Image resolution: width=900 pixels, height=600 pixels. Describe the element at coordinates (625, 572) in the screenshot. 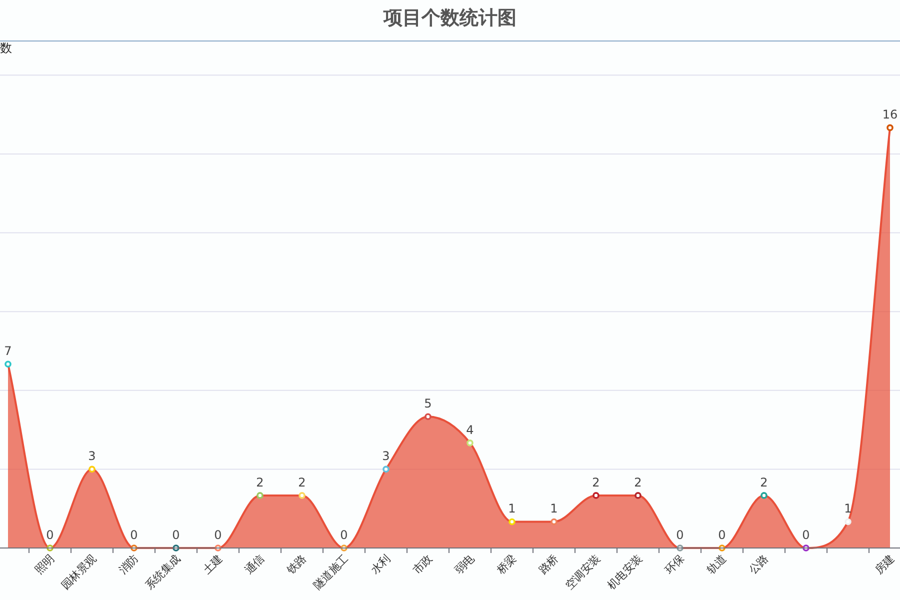

I see `x-tick-label: 机电安装` at that location.